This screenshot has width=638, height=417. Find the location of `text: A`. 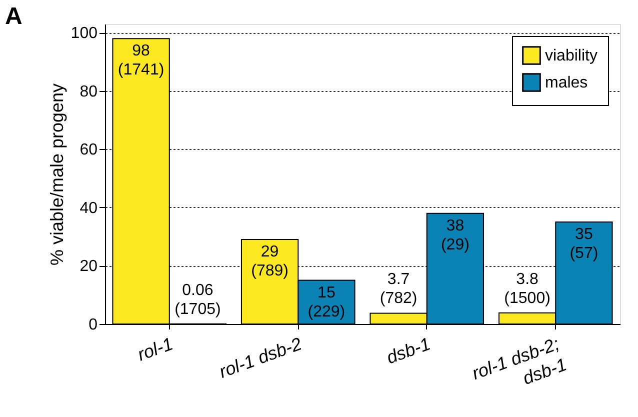

text: A is located at coordinates (13, 16).